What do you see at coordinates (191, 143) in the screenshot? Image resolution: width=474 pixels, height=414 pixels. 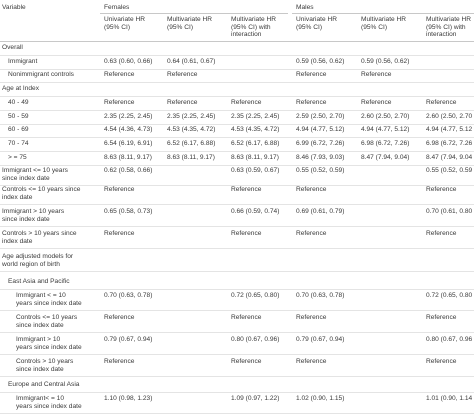 I see `table-cell: 6.52 (6.17, 6.88)` at bounding box center [191, 143].